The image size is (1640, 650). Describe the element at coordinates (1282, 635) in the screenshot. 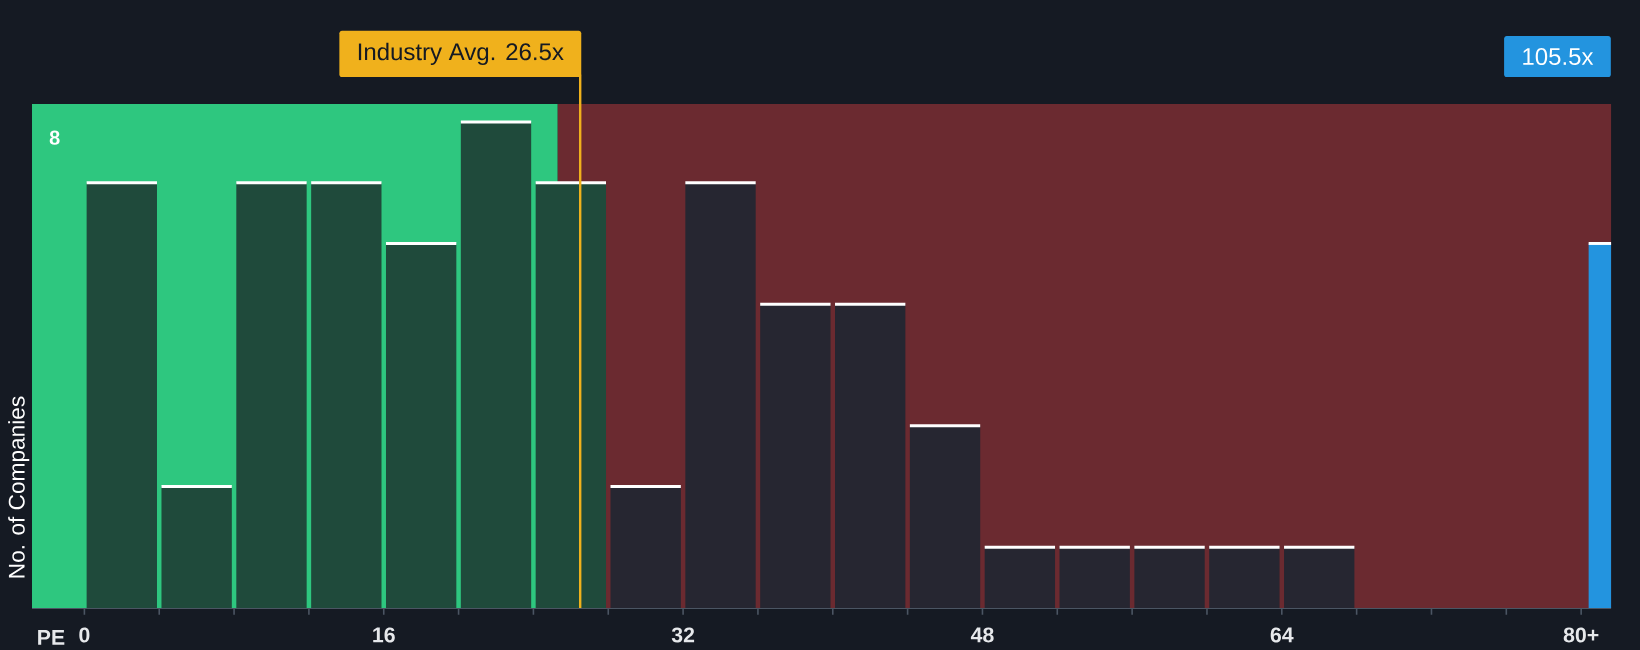

I see `x-tick-label: 64` at that location.